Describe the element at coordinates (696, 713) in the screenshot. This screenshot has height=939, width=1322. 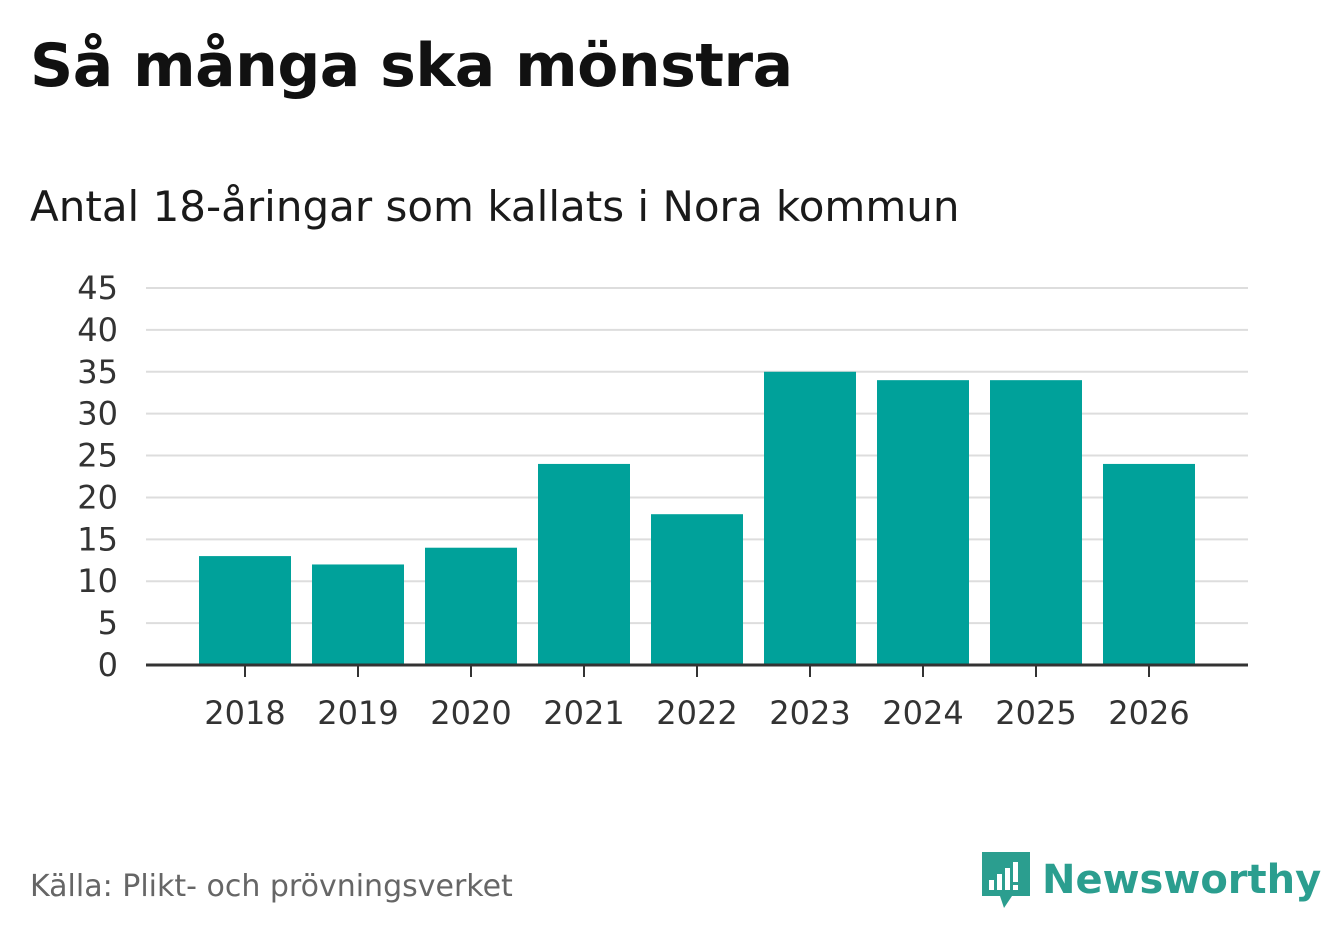
I see `x-tick-label: 2022` at that location.